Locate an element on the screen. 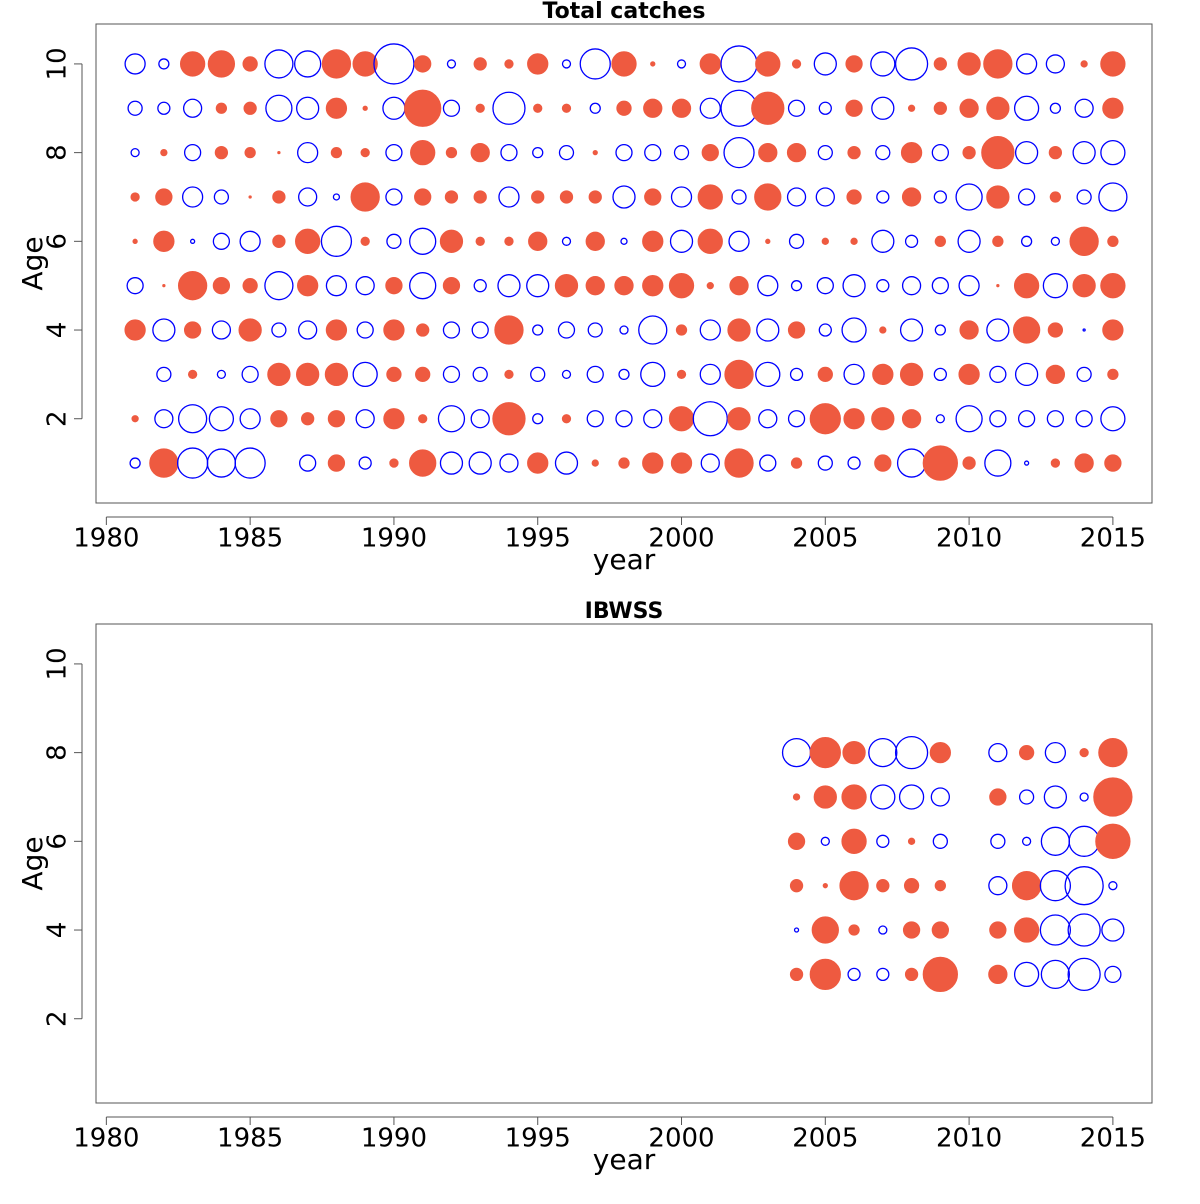  y-tick-label: 2 is located at coordinates (58, 418).